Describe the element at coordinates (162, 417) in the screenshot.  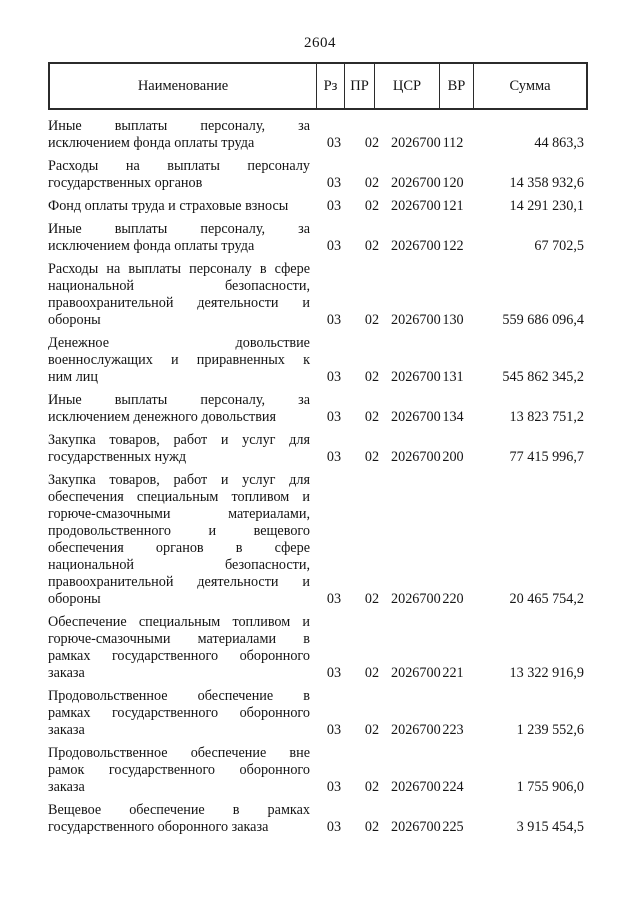
I see `name-line: исключением денежного довольствия` at that location.